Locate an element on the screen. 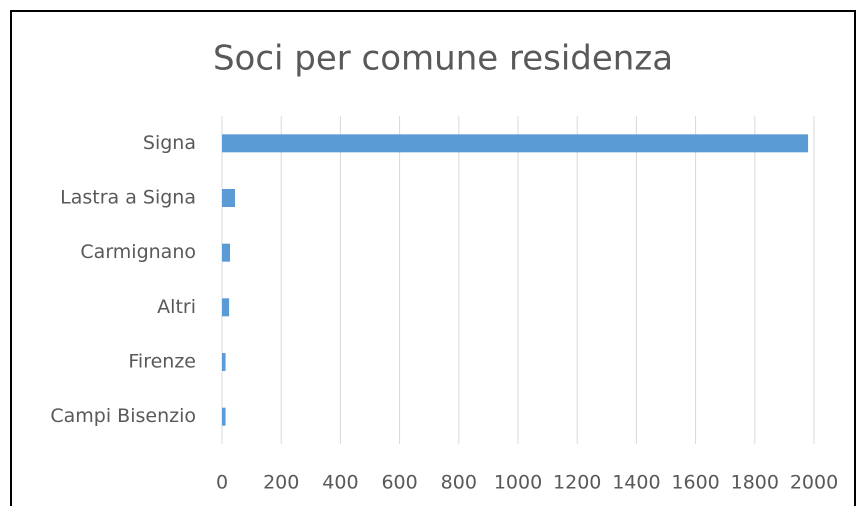  x-tick-label: 0 is located at coordinates (222, 483).